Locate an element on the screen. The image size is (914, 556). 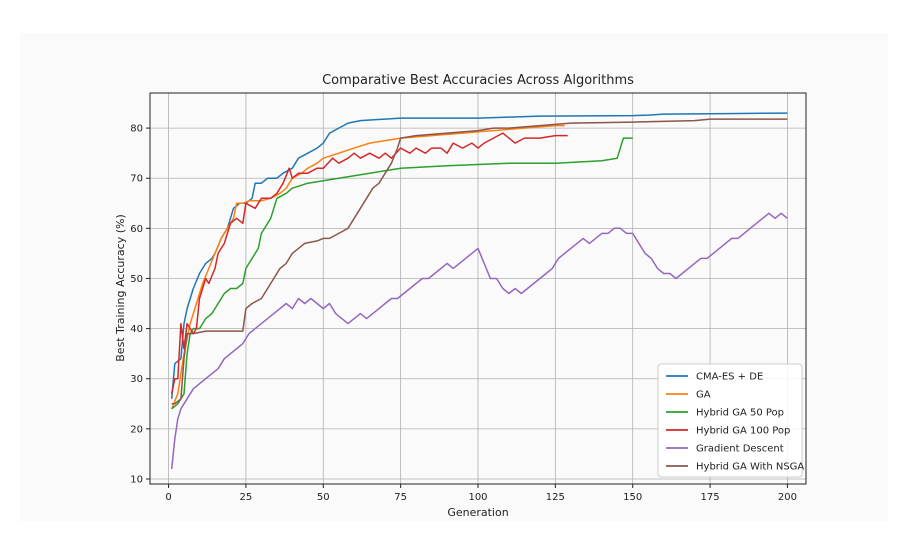
x-tick-label: 175 is located at coordinates (710, 497).